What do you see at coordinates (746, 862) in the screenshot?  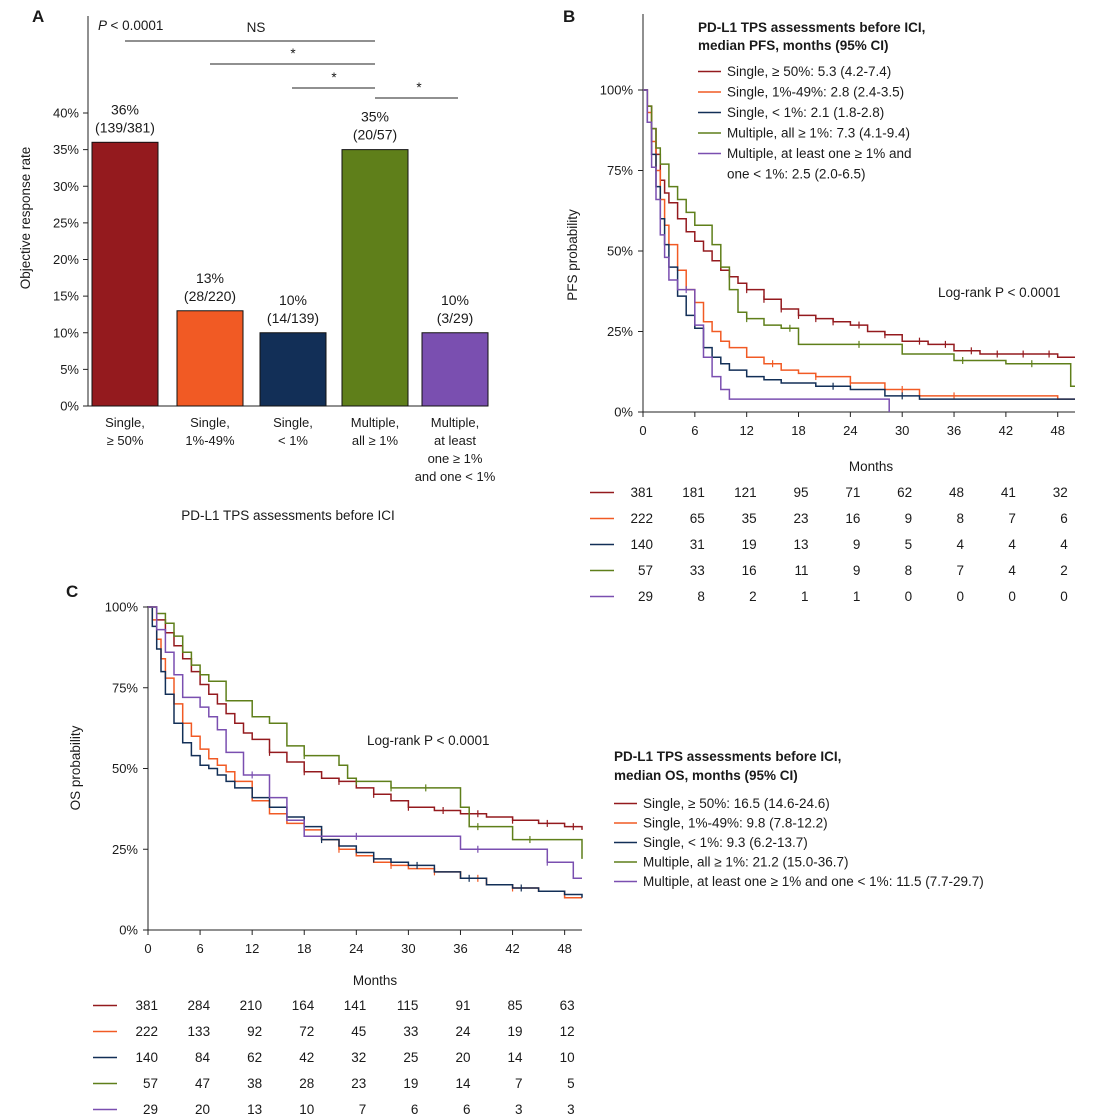 I see `legend-entry: Multiple, all ≥ 1%: 21.2 (15.0-36.7)` at bounding box center [746, 862].